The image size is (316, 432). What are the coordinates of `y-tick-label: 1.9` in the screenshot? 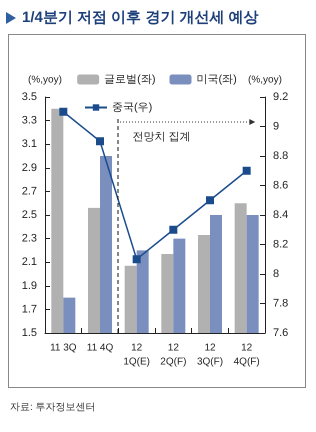 It's located at (29, 286).